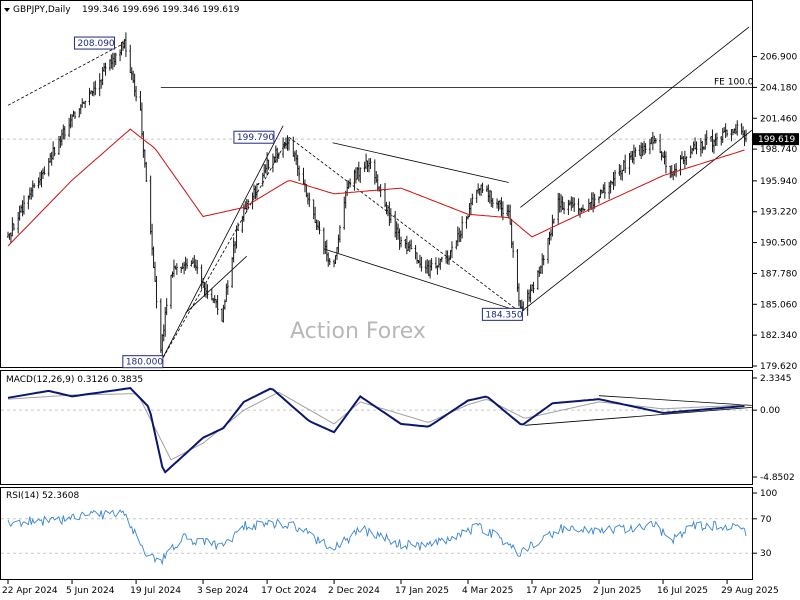  I want to click on price-callout-label: 199.790, so click(255, 138).